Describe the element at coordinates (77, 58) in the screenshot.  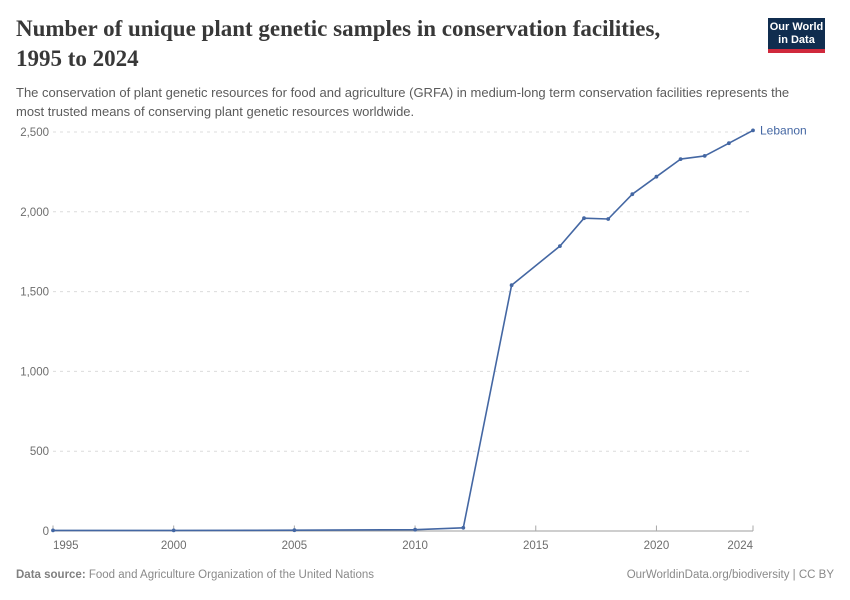
I see `chart-title-line2: 1995 to 2024` at that location.